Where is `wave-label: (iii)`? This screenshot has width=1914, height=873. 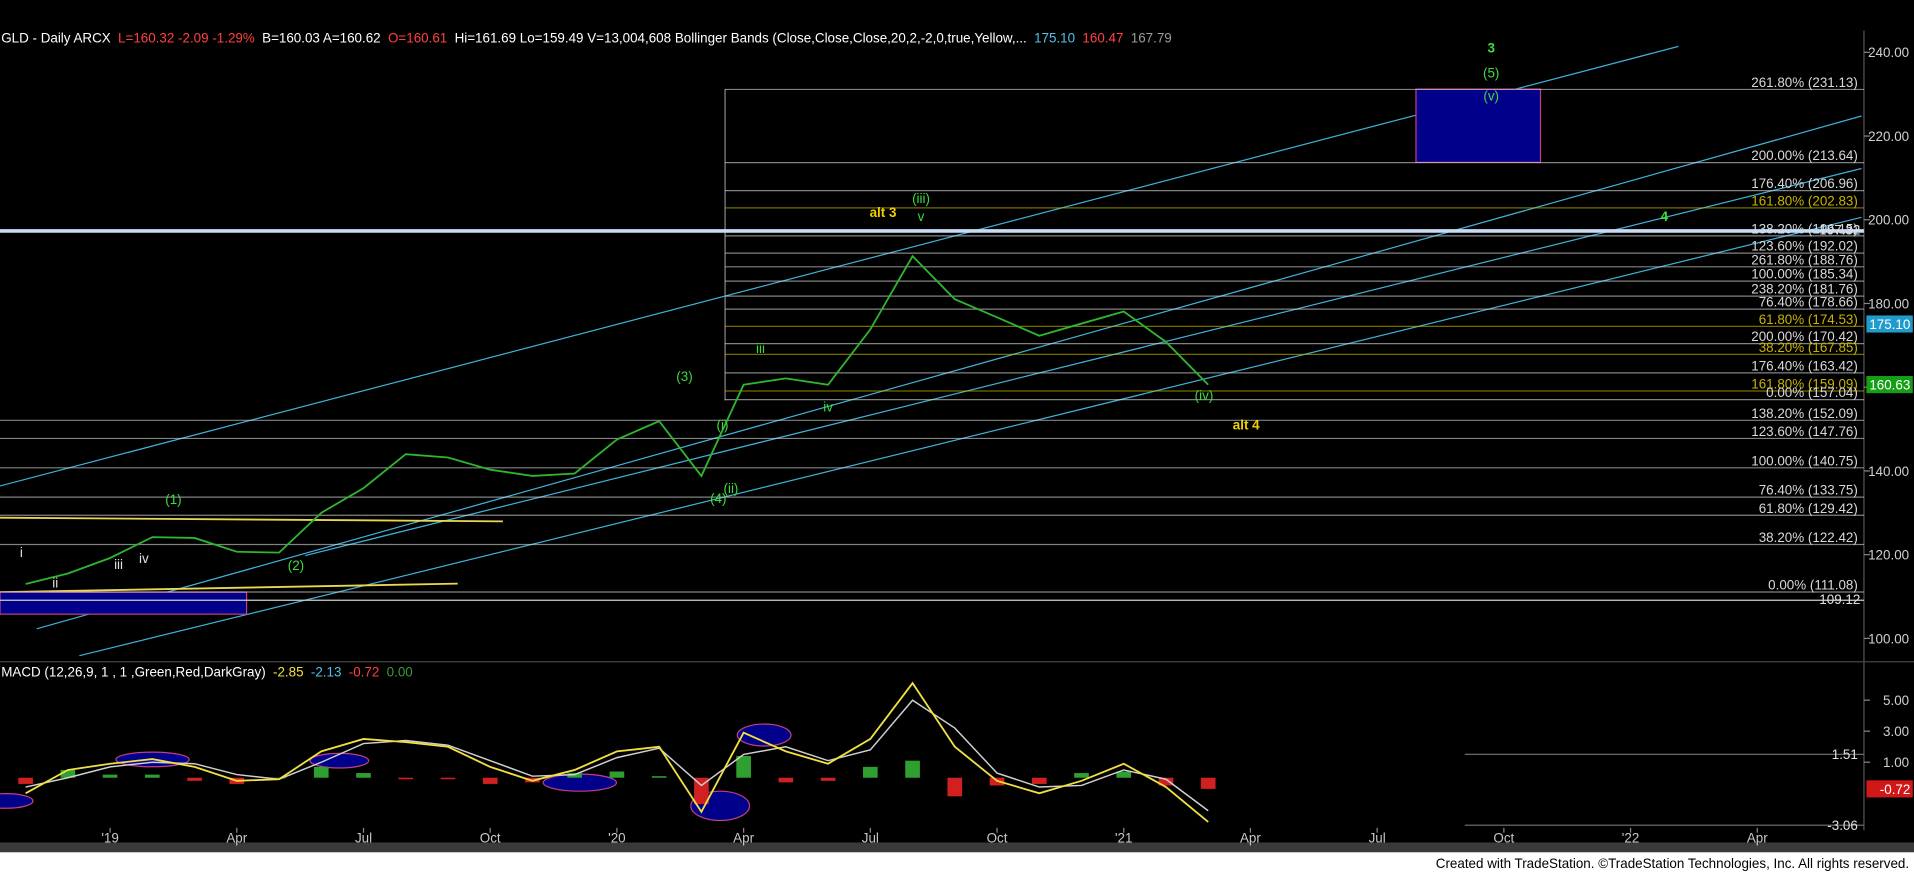
wave-label: (iii) is located at coordinates (921, 198).